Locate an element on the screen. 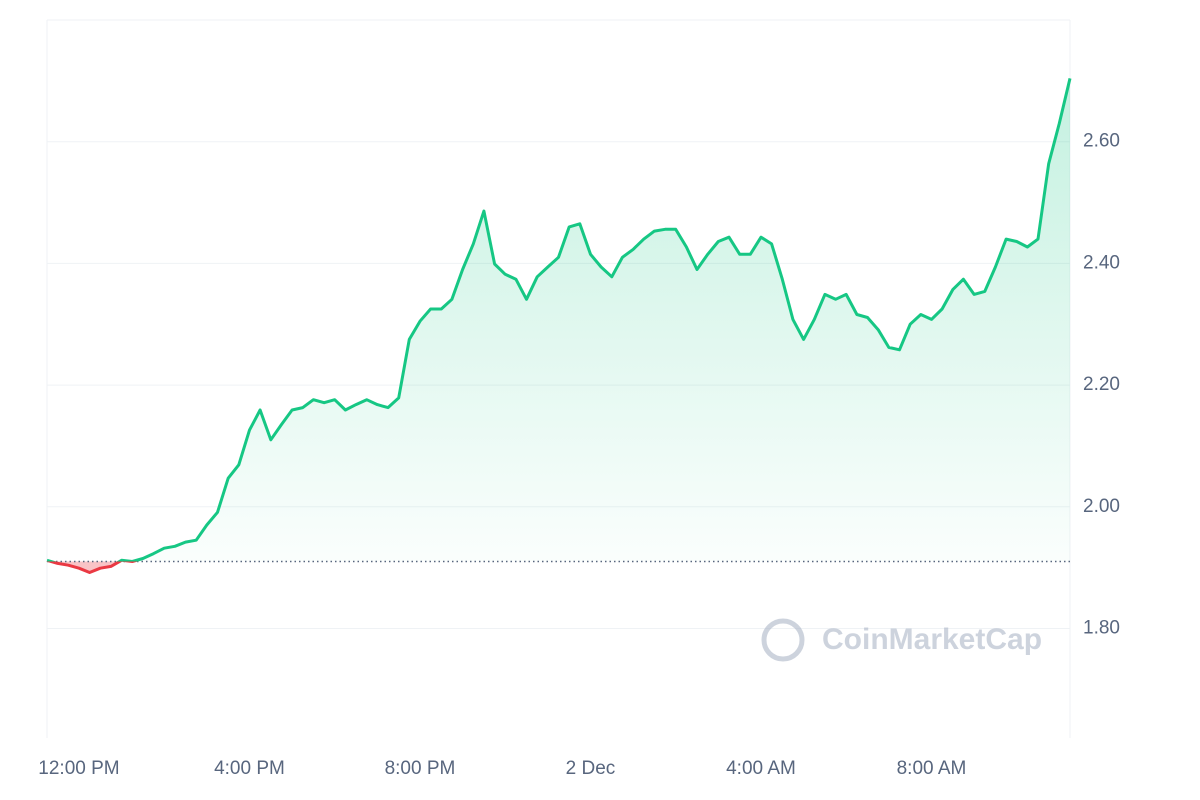 The height and width of the screenshot is (800, 1200). y-tick-label: 2.20 is located at coordinates (1101, 384).